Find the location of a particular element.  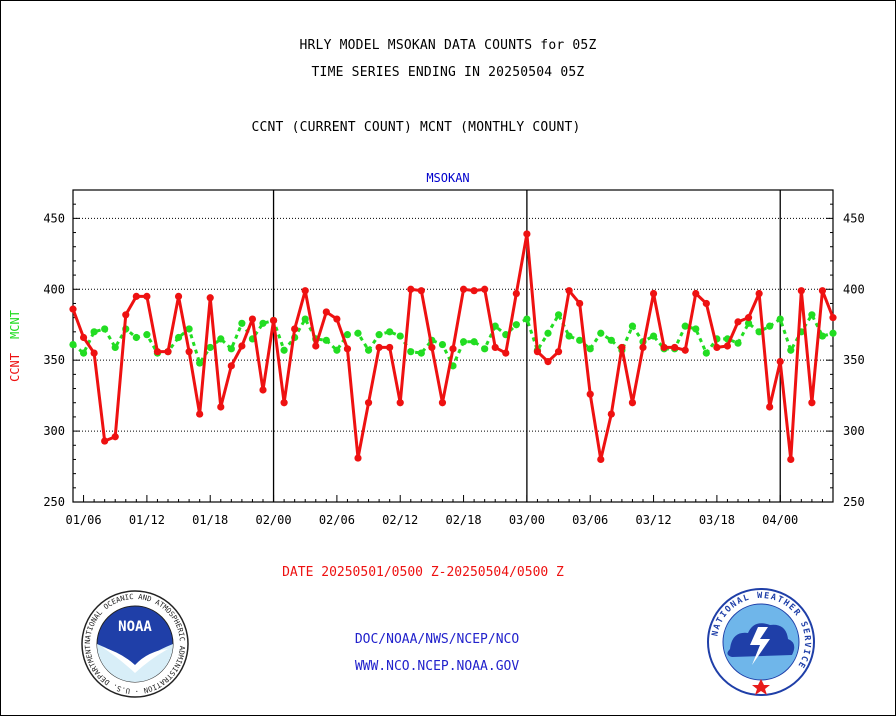

chart-header-line1: HRLY MODEL MSOKAN DATA COUNTS for 05Z is located at coordinates (448, 45).